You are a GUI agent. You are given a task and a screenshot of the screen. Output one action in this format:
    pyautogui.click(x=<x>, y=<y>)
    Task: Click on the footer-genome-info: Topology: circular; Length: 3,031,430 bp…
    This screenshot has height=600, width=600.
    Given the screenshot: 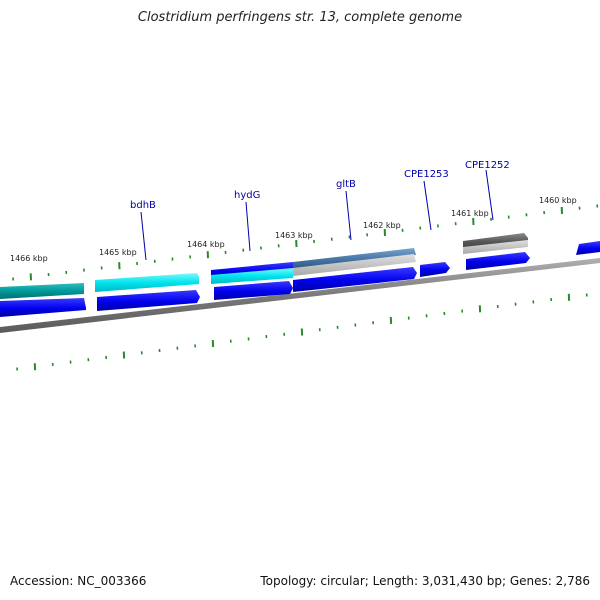 What is the action you would take?
    pyautogui.click(x=425, y=581)
    